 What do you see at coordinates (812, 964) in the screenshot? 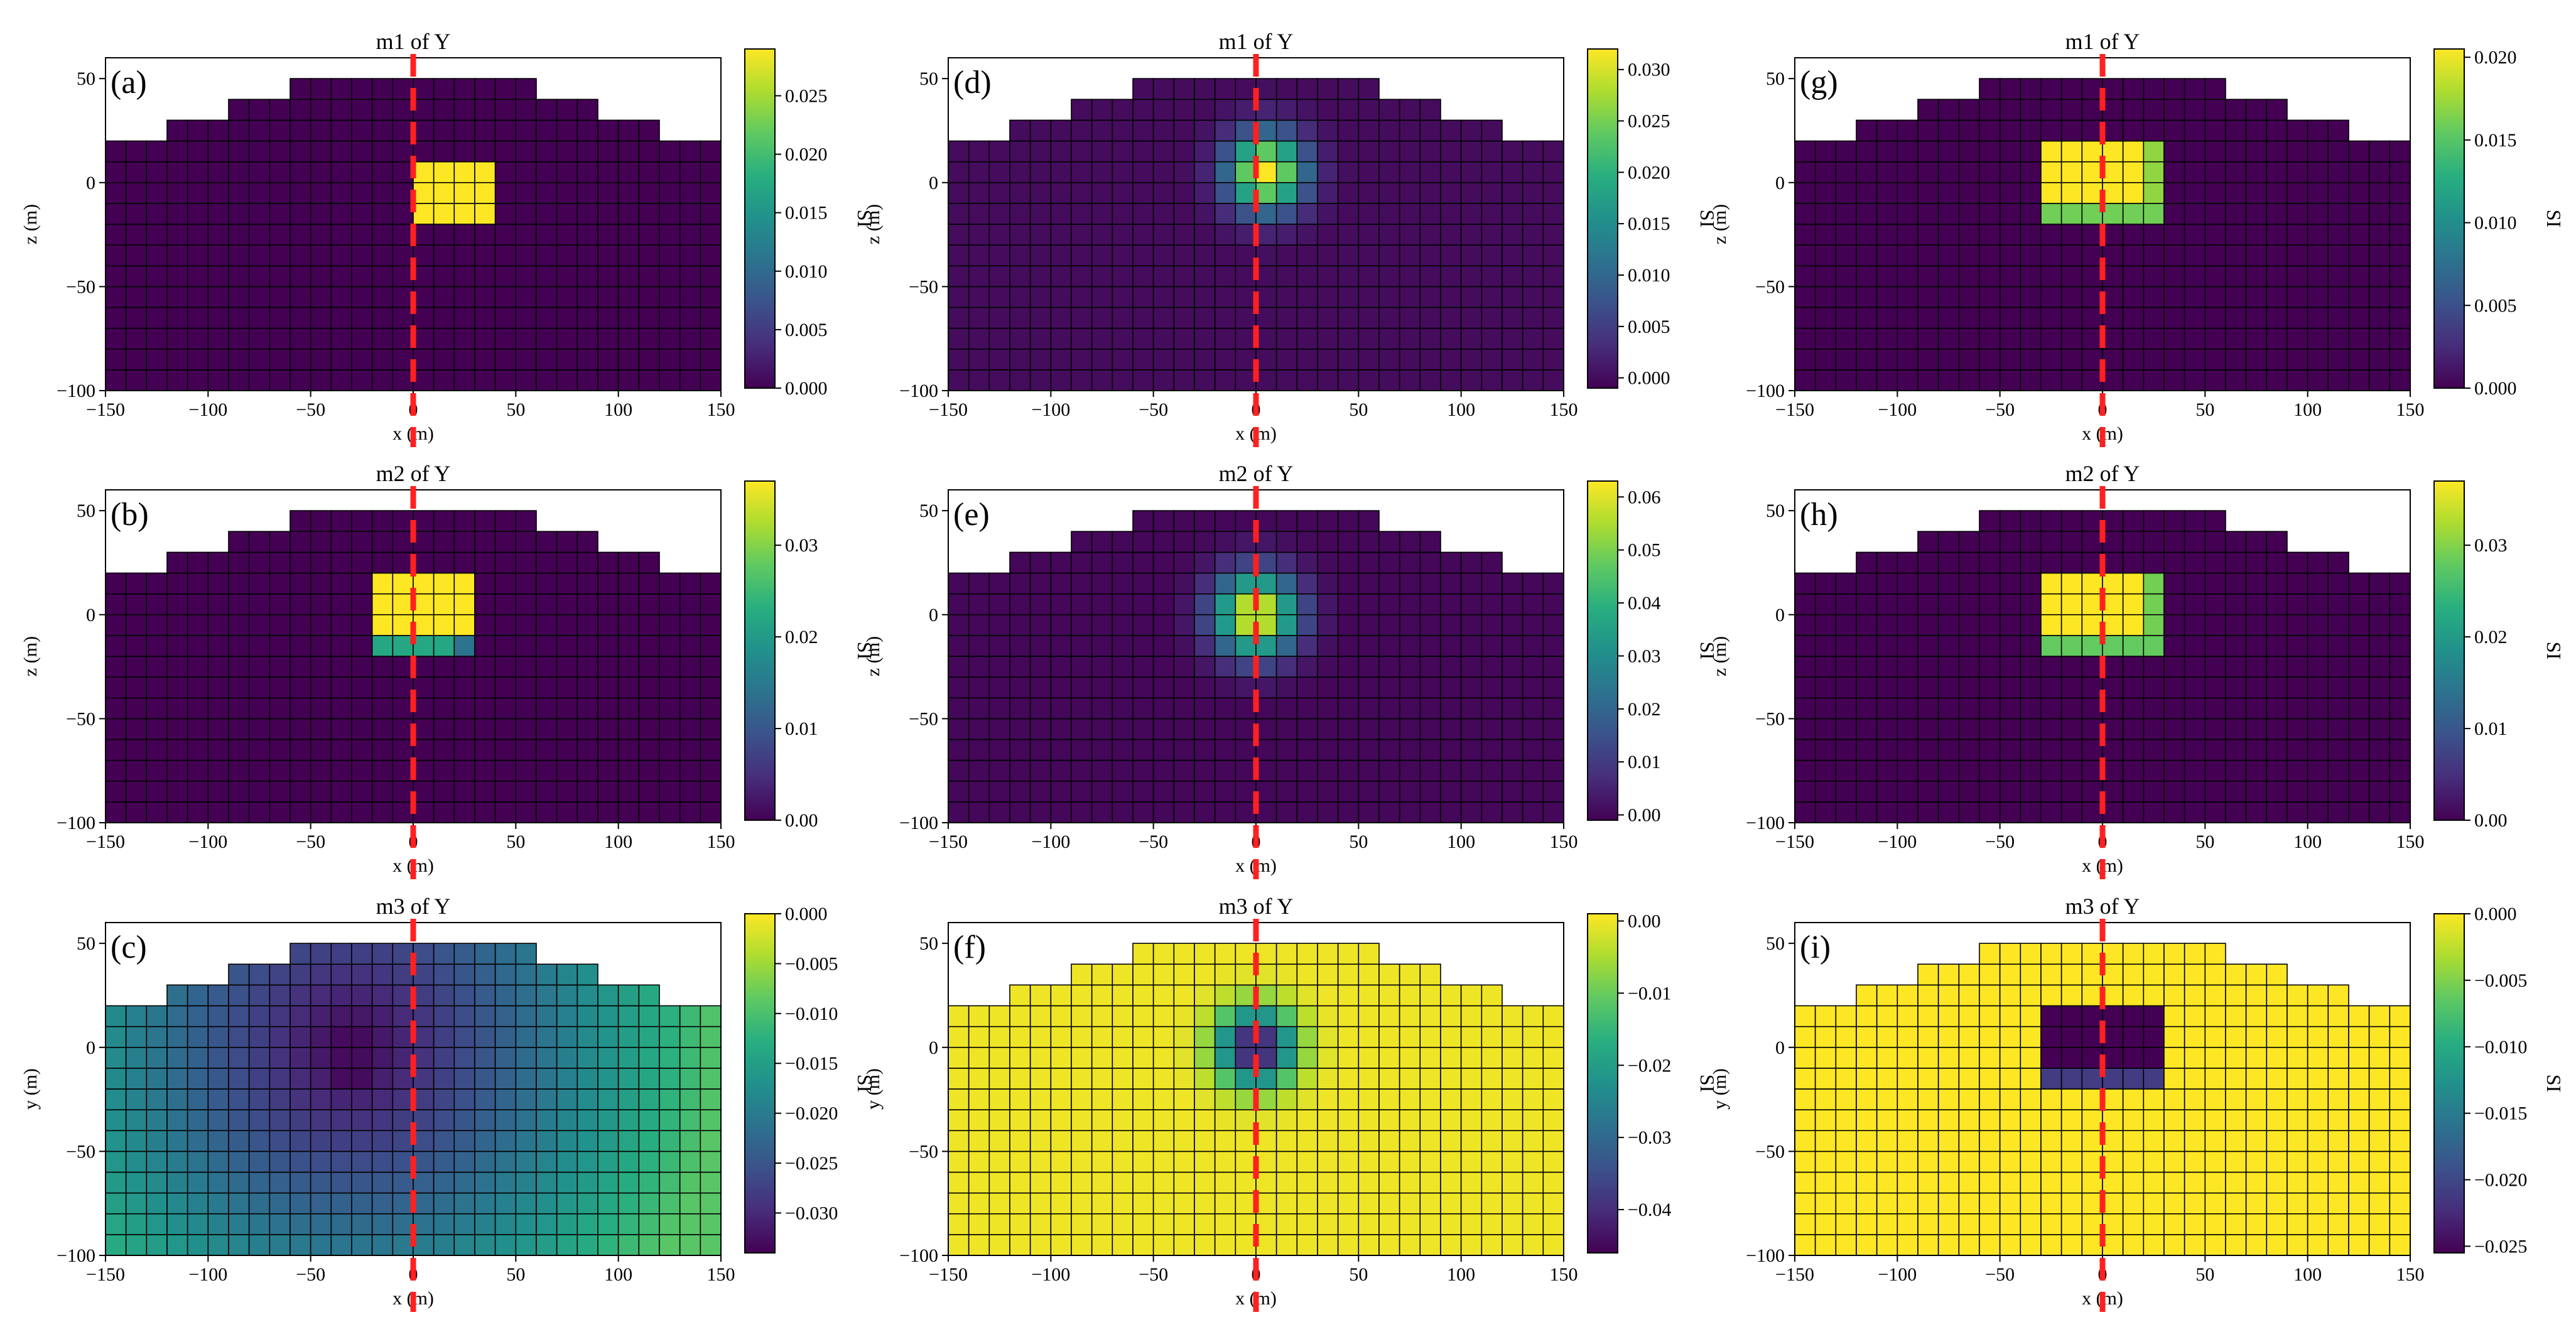
I see `colorbar-tick-label: −0.005` at bounding box center [812, 964].